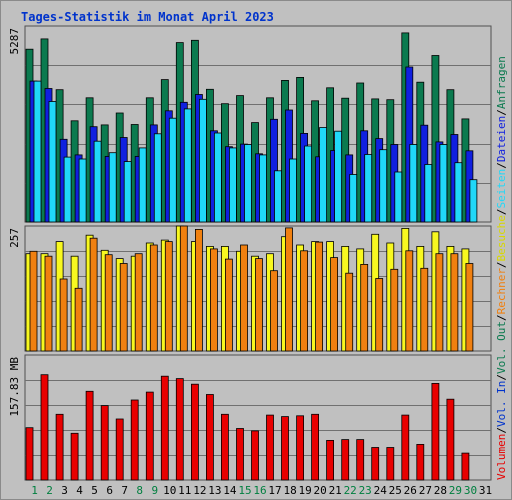 This screenshot has width=512, height=500. Describe the element at coordinates (395, 490) in the screenshot. I see `x-tick-25: 25` at that location.